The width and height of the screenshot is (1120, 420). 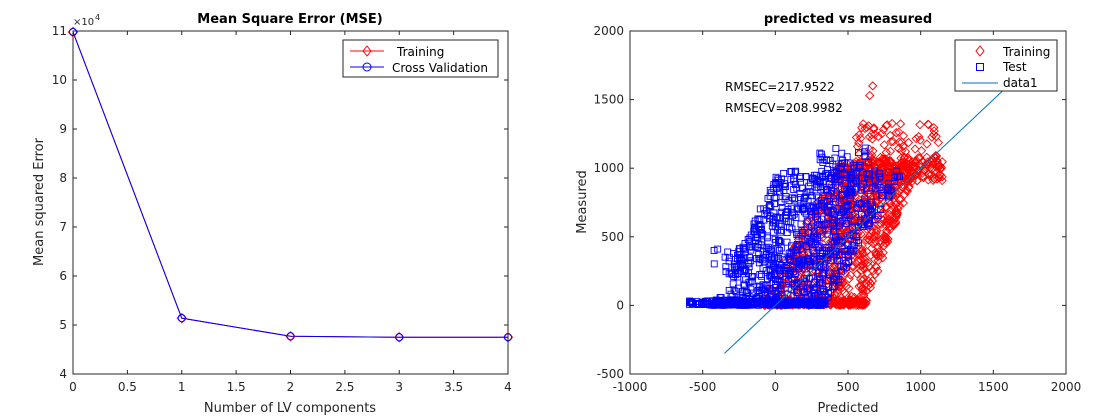 What do you see at coordinates (182, 387) in the screenshot?
I see `x-tick-label: 1` at bounding box center [182, 387].